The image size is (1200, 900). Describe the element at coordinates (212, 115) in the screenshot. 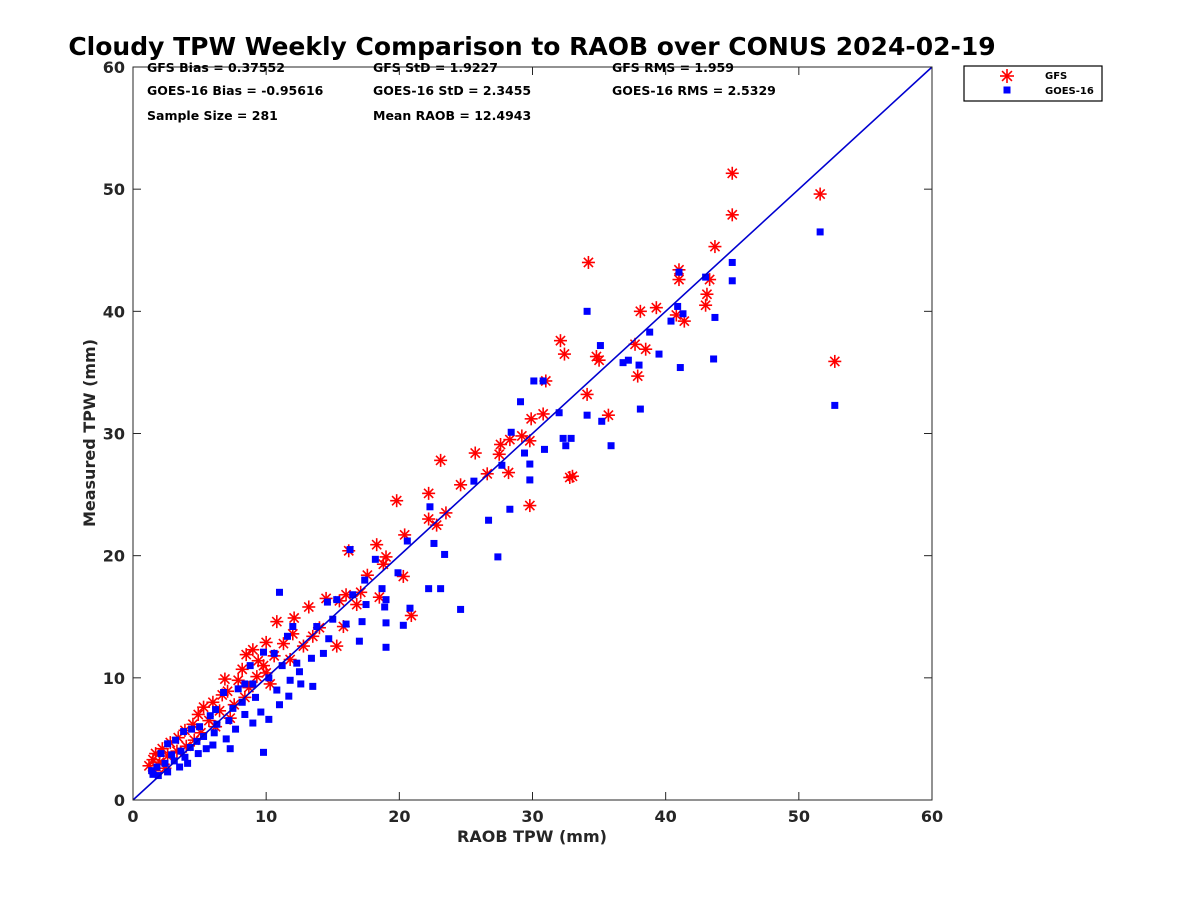

I see `stat-text: Sample Size = 281` at that location.